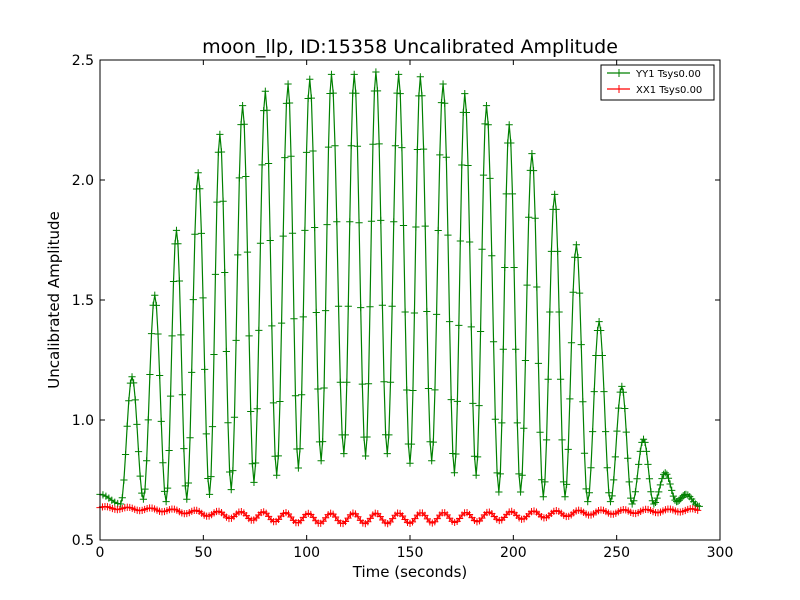  I want to click on legend: YY1 Tsys0.00 XX1 Tsys0.00, so click(657, 82).